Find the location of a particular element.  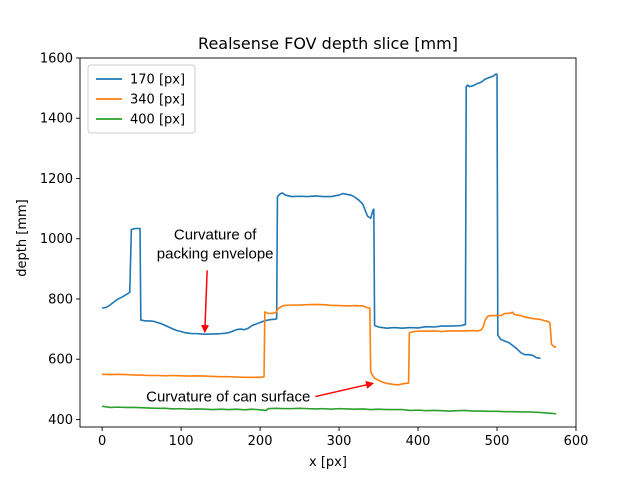

x-tick-label: 200 is located at coordinates (260, 441).